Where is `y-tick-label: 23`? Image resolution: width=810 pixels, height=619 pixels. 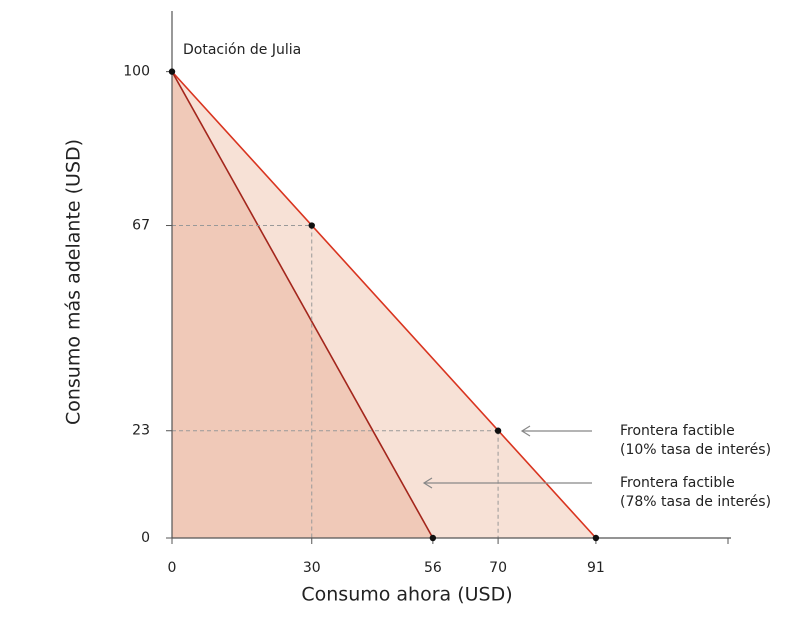
y-tick-label: 23 is located at coordinates (141, 431).